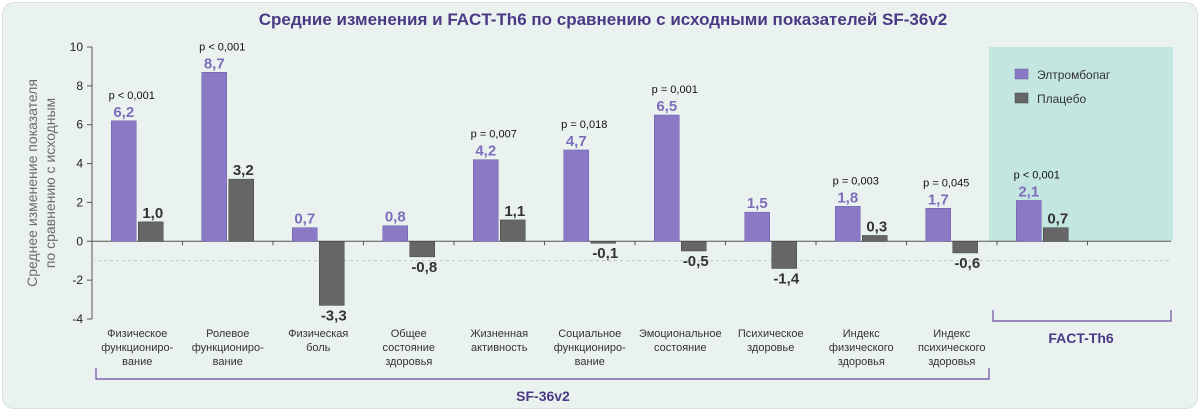  I want to click on value-label-eltrombopag: 8,7, so click(214, 63).